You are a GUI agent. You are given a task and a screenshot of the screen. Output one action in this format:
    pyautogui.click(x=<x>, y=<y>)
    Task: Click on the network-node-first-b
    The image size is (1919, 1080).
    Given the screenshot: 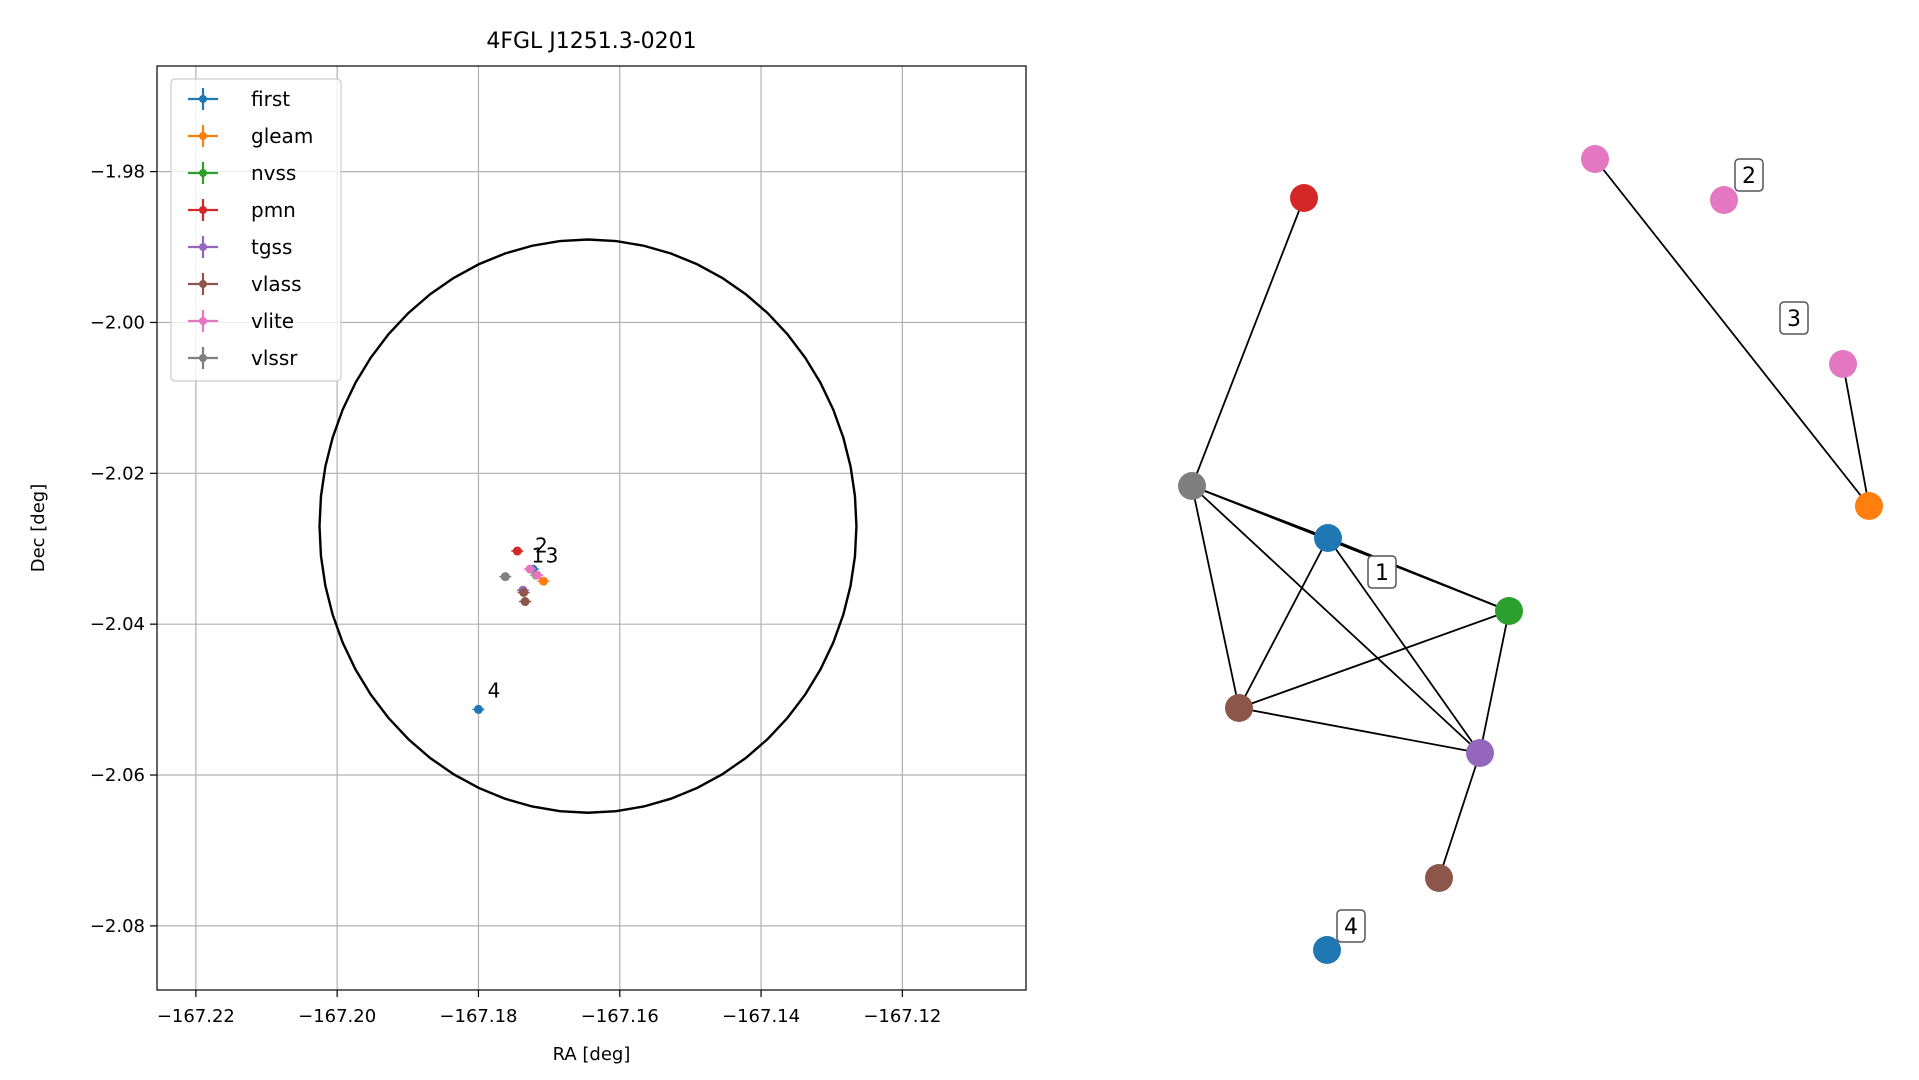 What is the action you would take?
    pyautogui.click(x=1327, y=950)
    